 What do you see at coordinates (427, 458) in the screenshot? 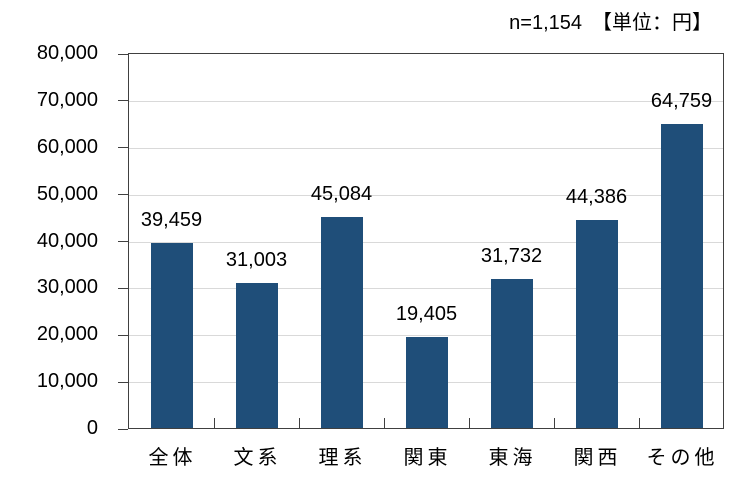
I see `x-category-label: 関東` at bounding box center [427, 458].